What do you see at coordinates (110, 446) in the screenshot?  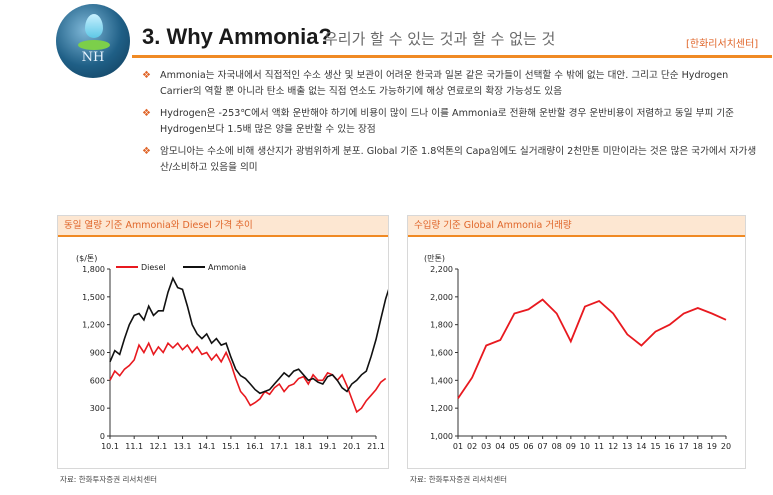 I see `x-tick-label: 10.1` at bounding box center [110, 446].